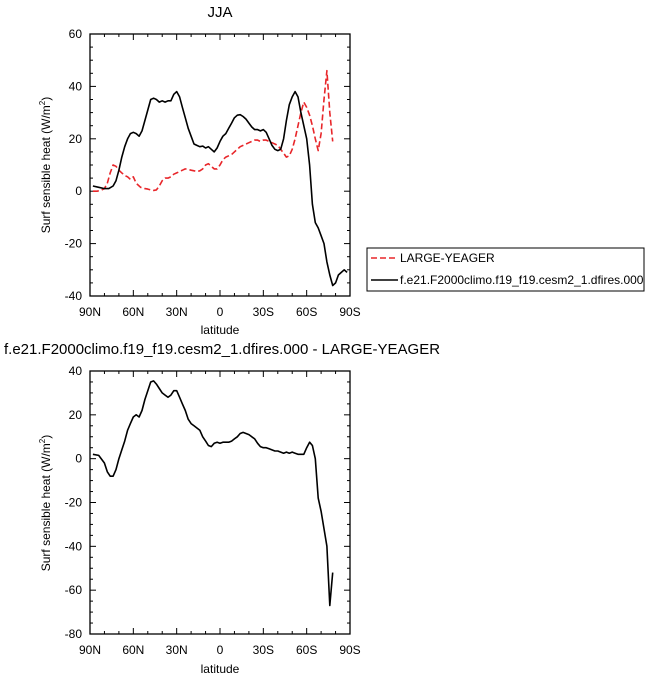  What do you see at coordinates (220, 330) in the screenshot?
I see `chart-1-xlabel: latitude` at bounding box center [220, 330].